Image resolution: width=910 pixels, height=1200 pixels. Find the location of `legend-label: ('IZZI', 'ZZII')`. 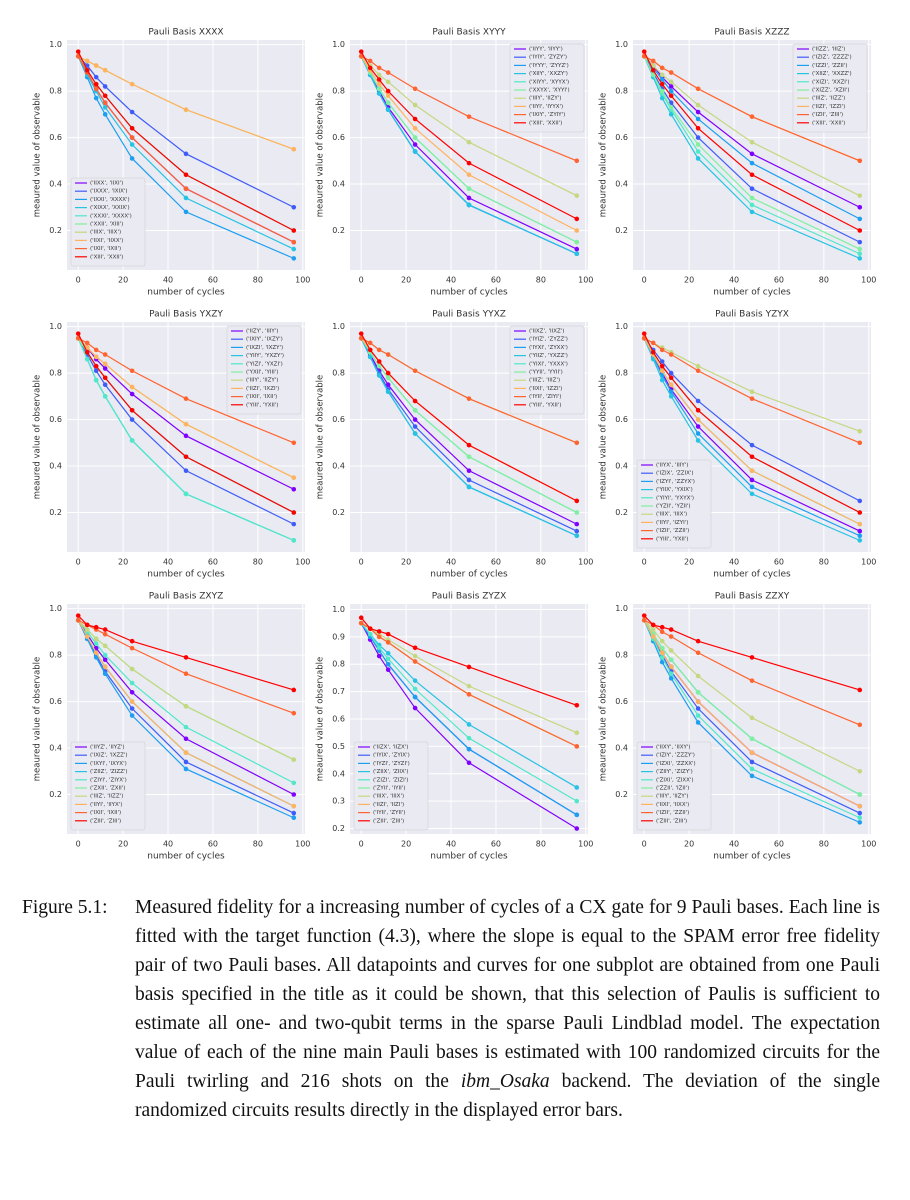

legend-label: ('IZZI', 'ZZII') is located at coordinates (829, 66).